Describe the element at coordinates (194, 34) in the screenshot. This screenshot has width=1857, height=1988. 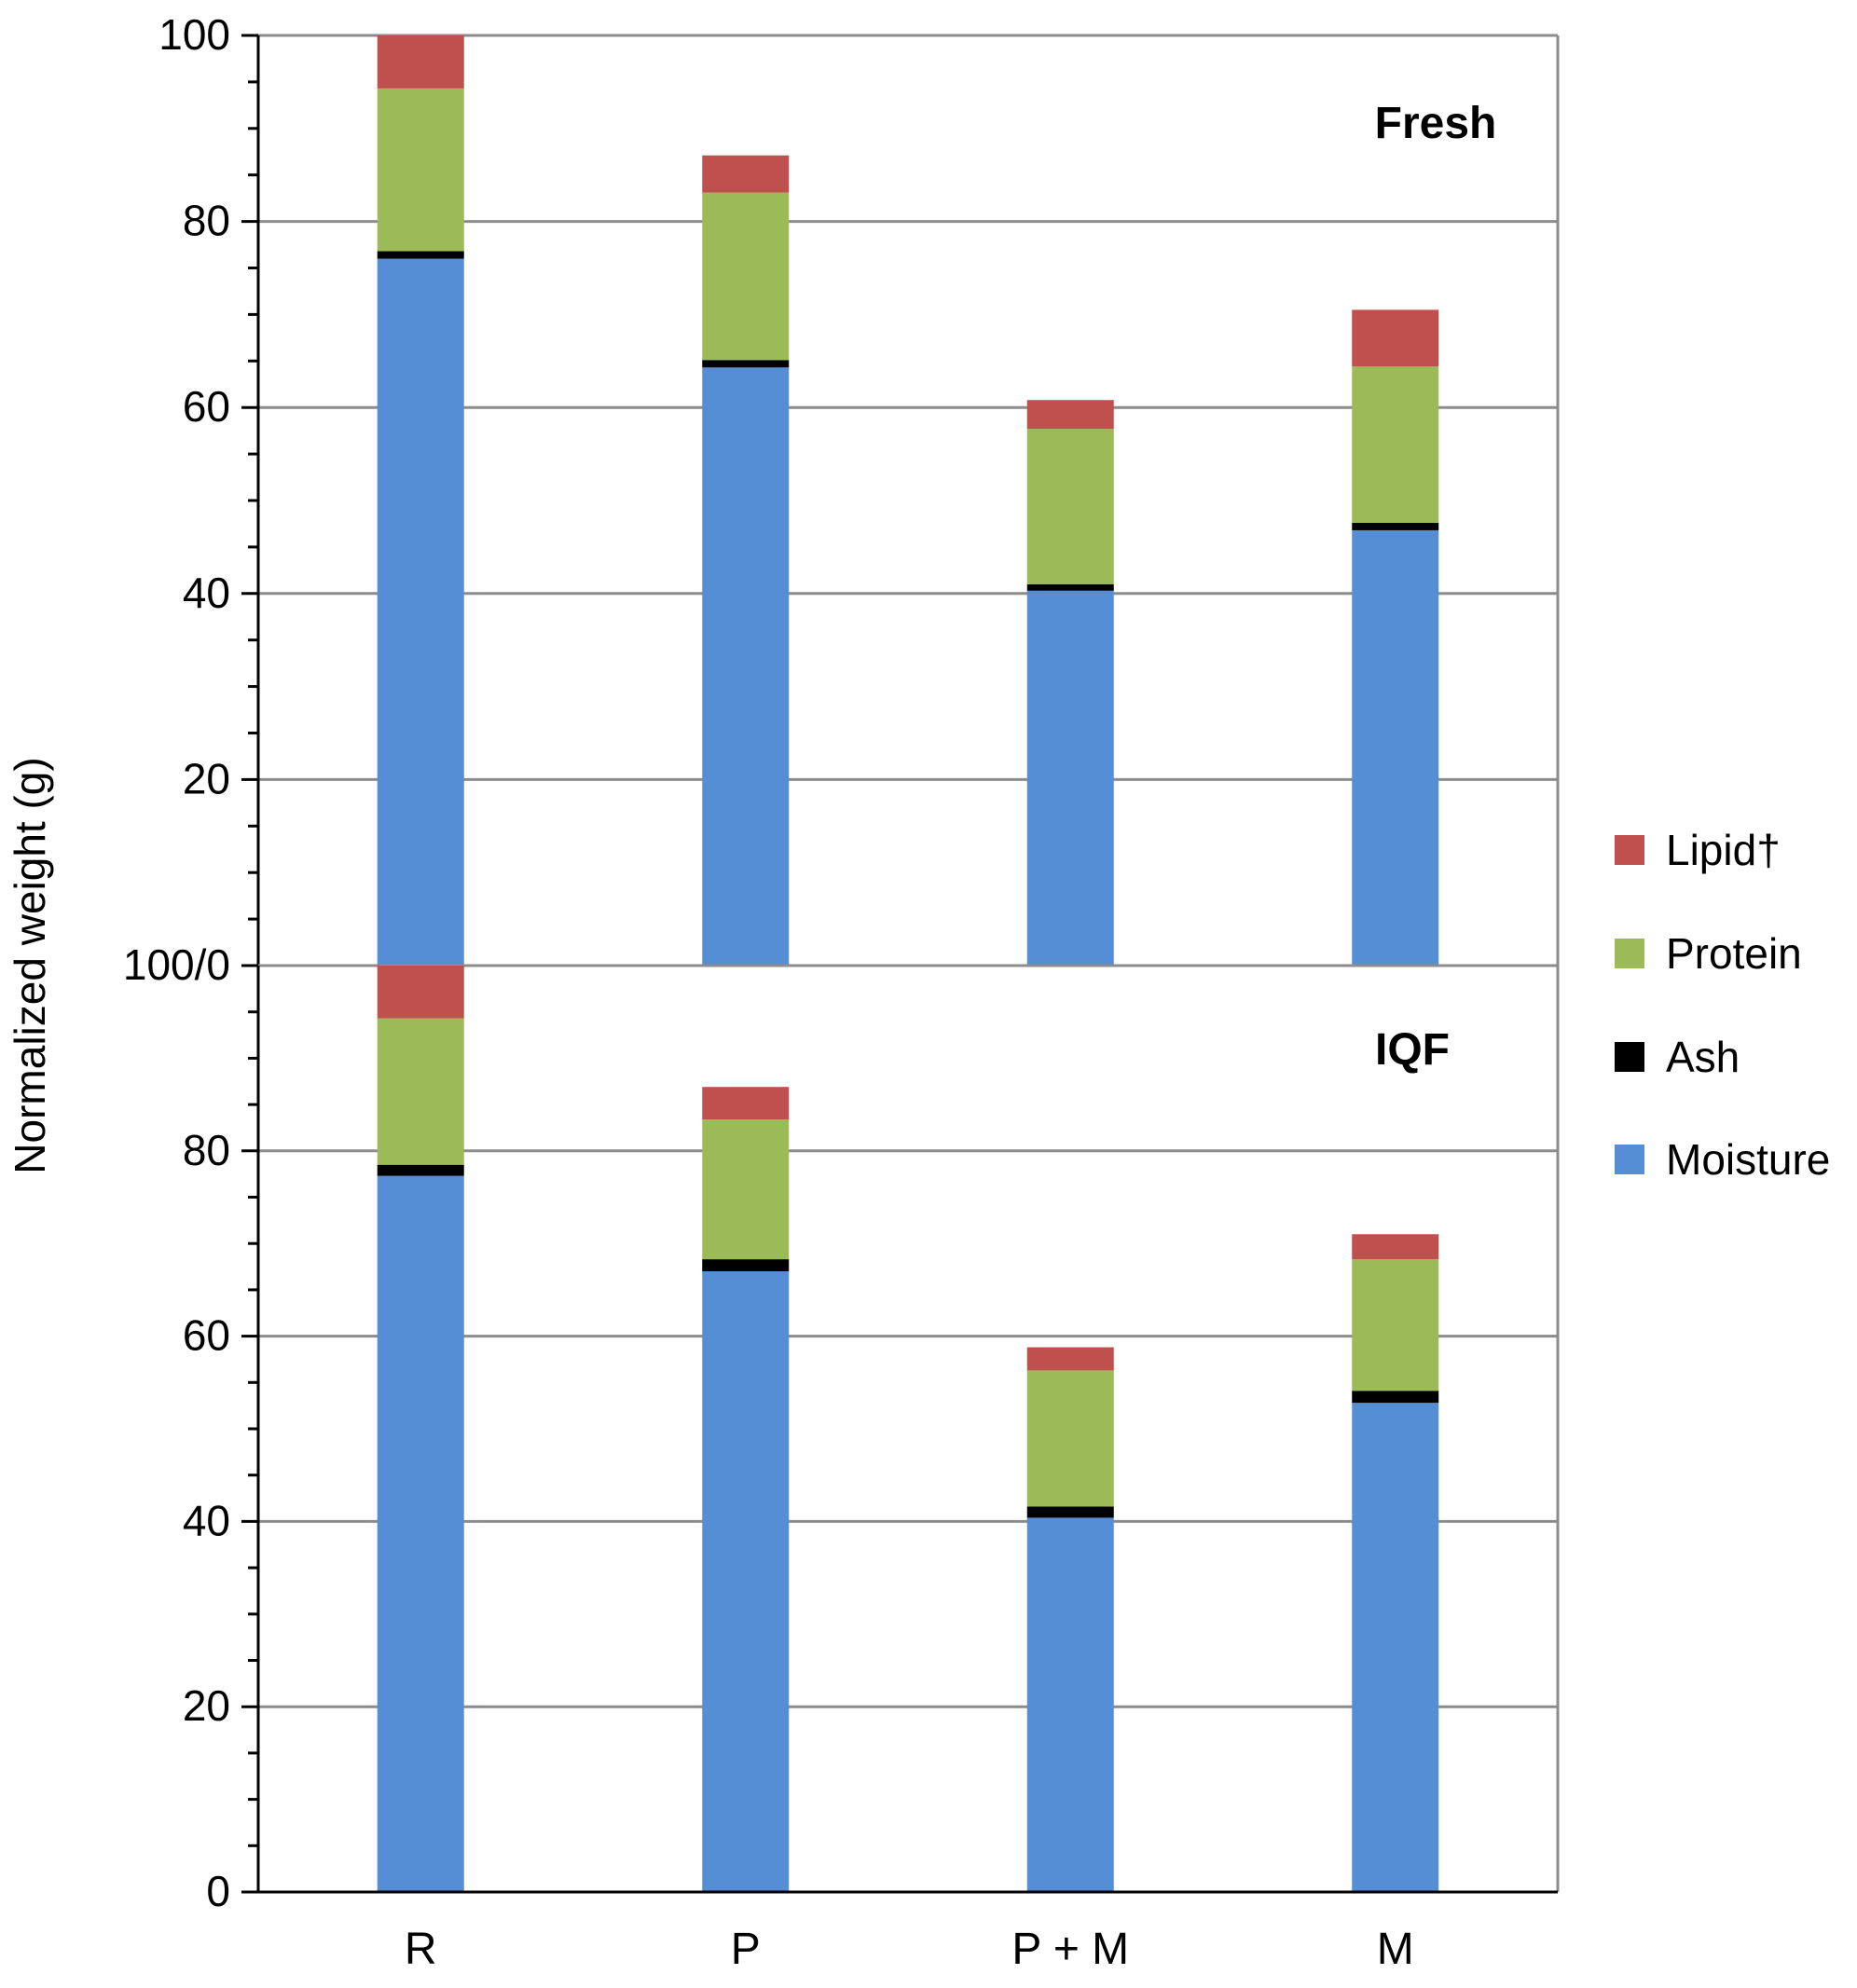
I see `y-tick-label: 100` at that location.